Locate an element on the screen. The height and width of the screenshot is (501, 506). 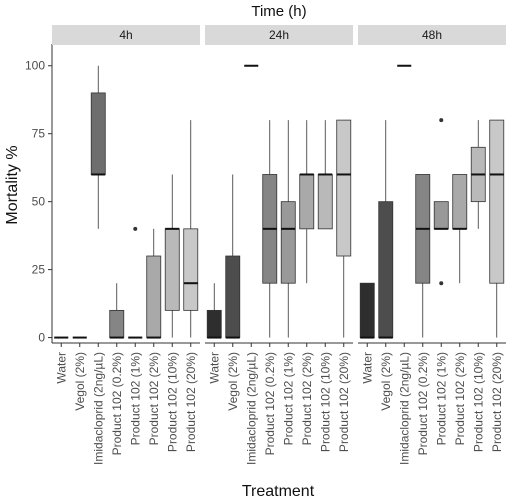
y-tick-label: 25 is located at coordinates (39, 270).